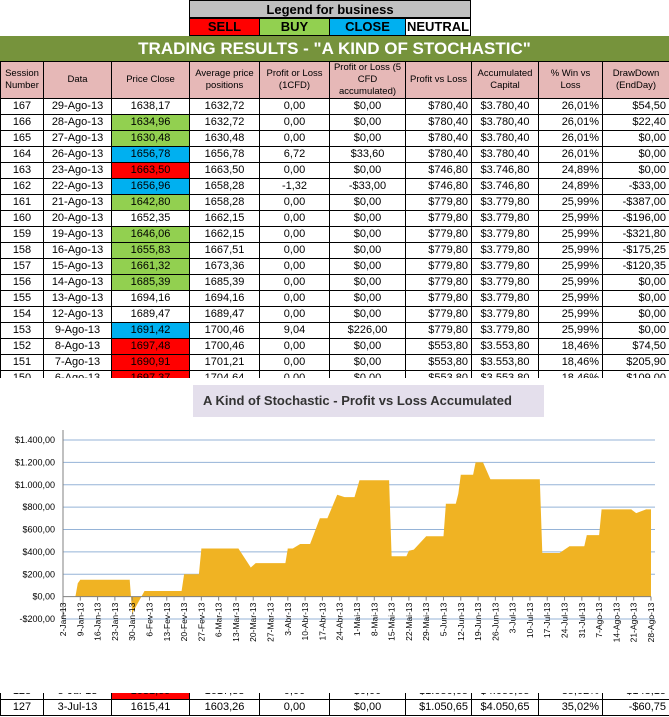 The height and width of the screenshot is (717, 669). I want to click on table-cell: $1.050,65, so click(438, 707).